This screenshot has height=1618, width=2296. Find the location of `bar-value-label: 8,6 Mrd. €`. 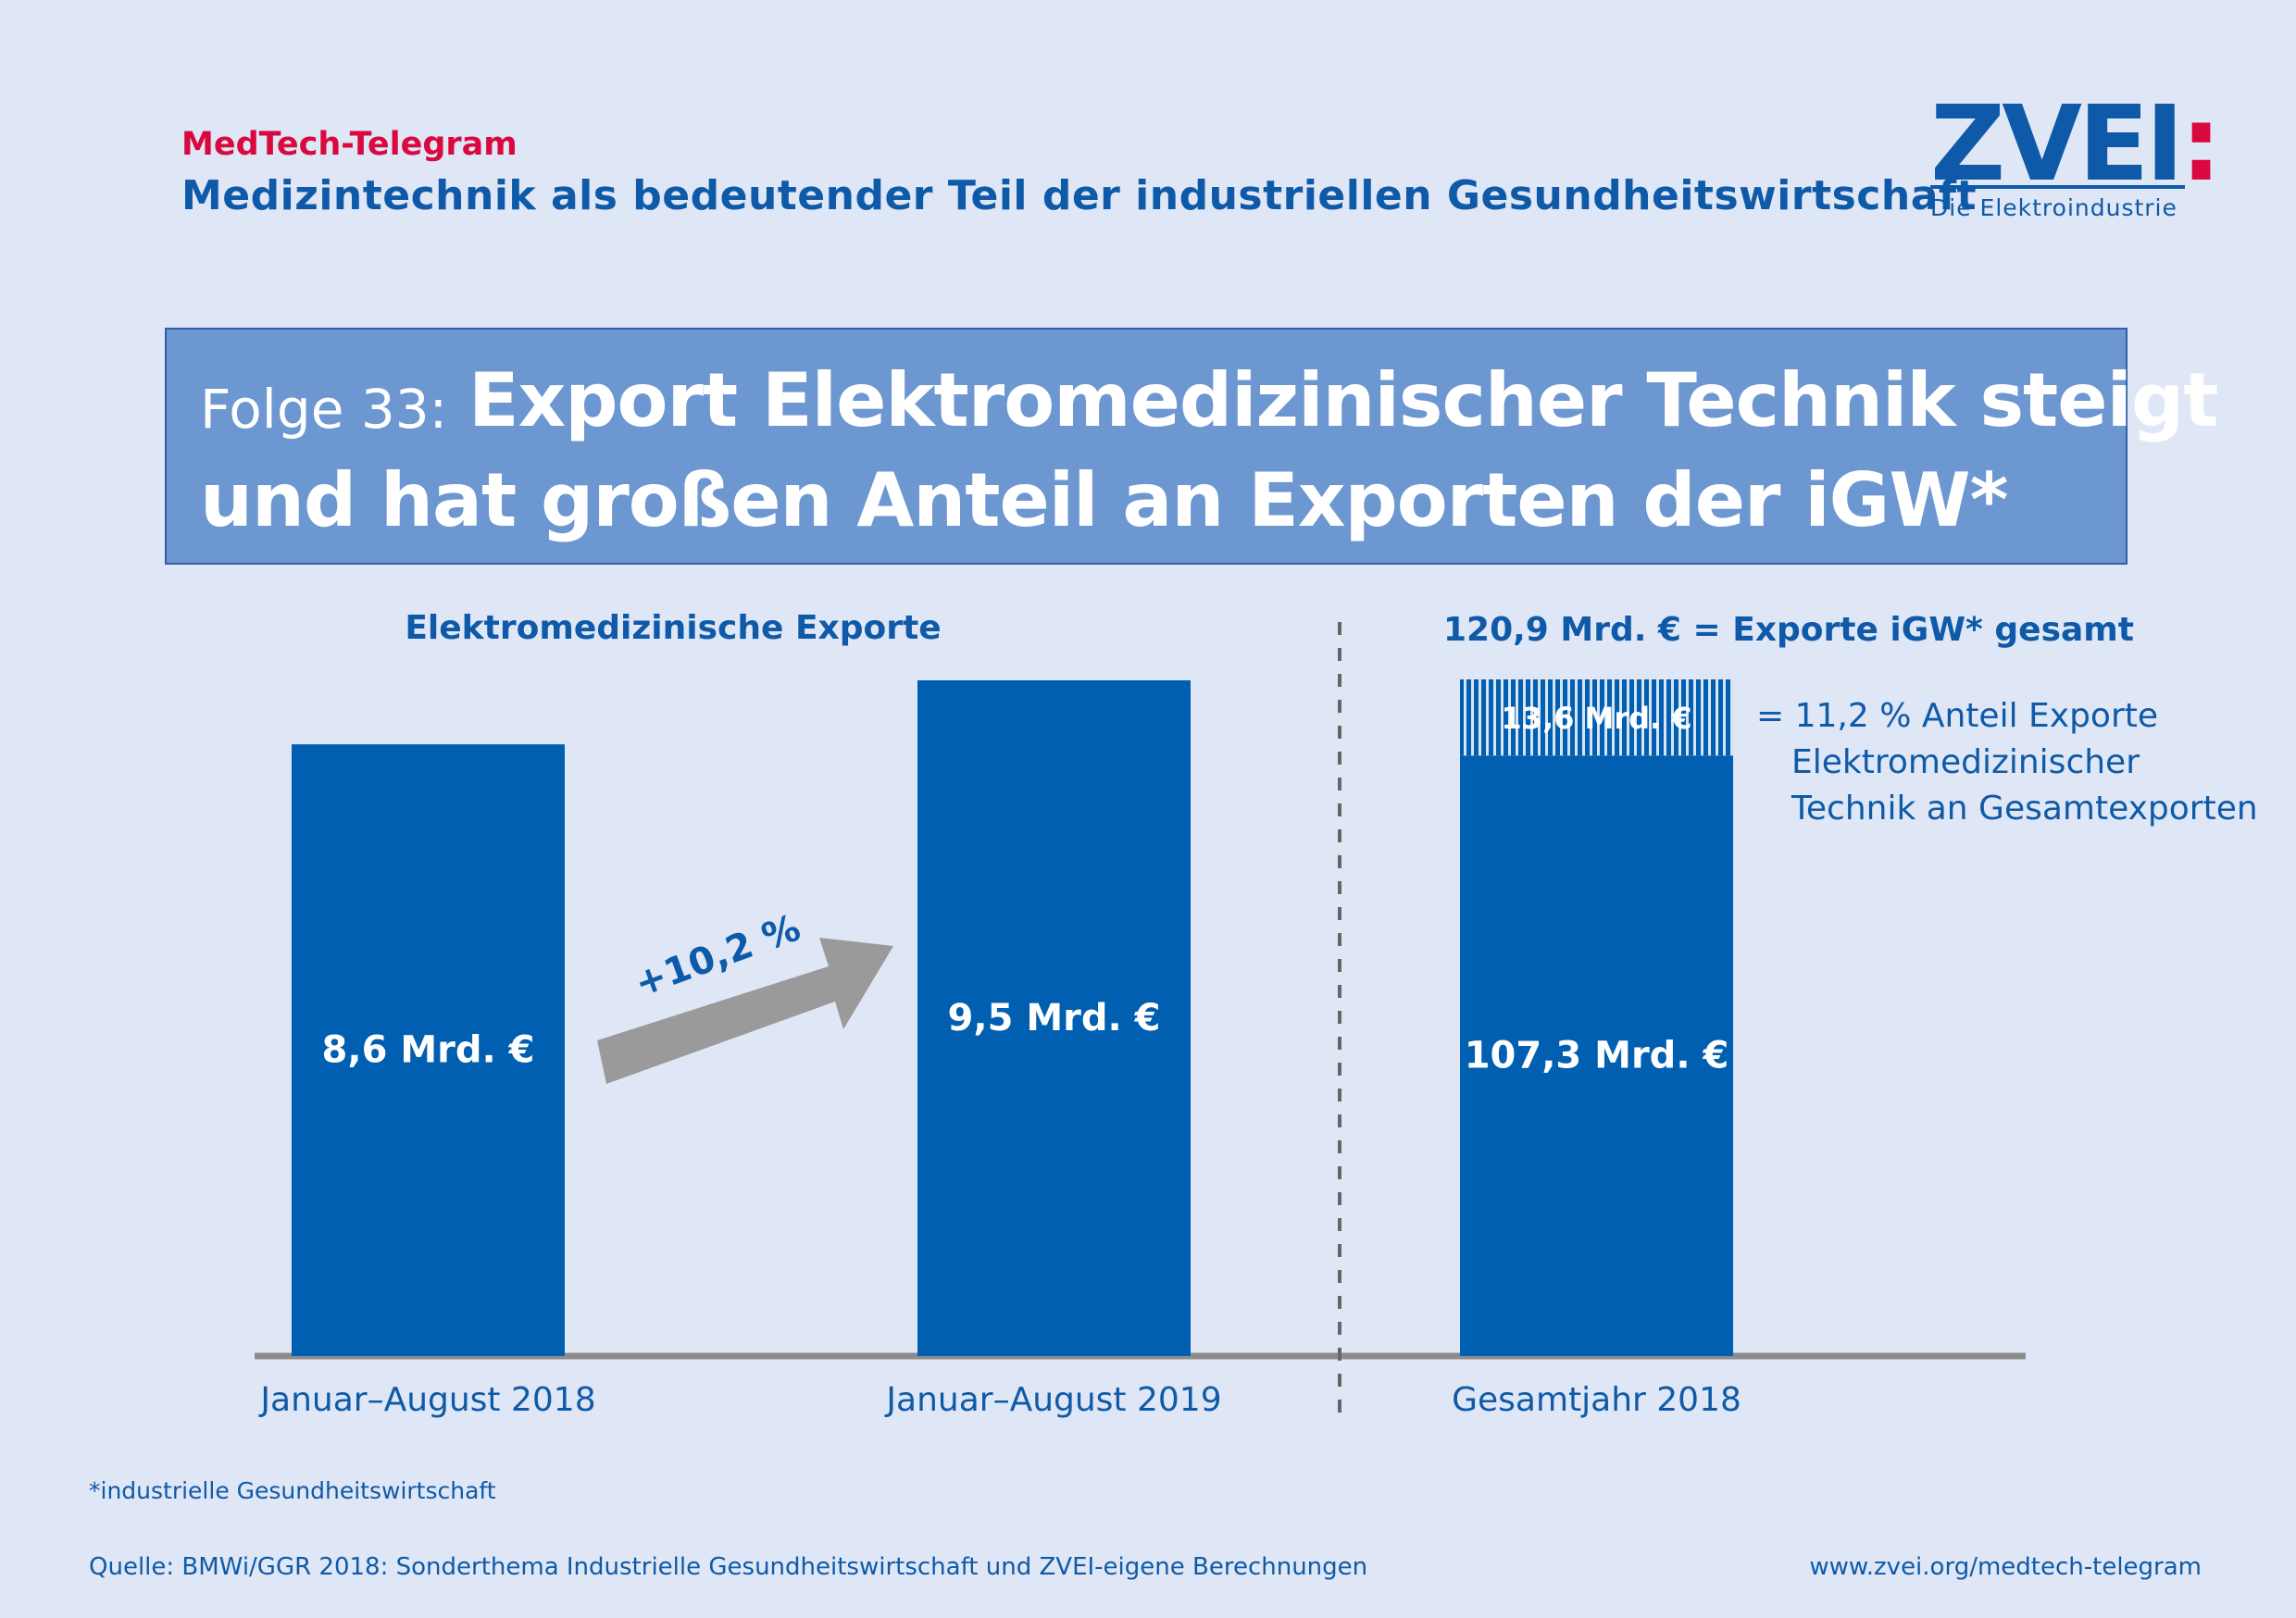

bar-value-label: 8,6 Mrd. € is located at coordinates (428, 1050).